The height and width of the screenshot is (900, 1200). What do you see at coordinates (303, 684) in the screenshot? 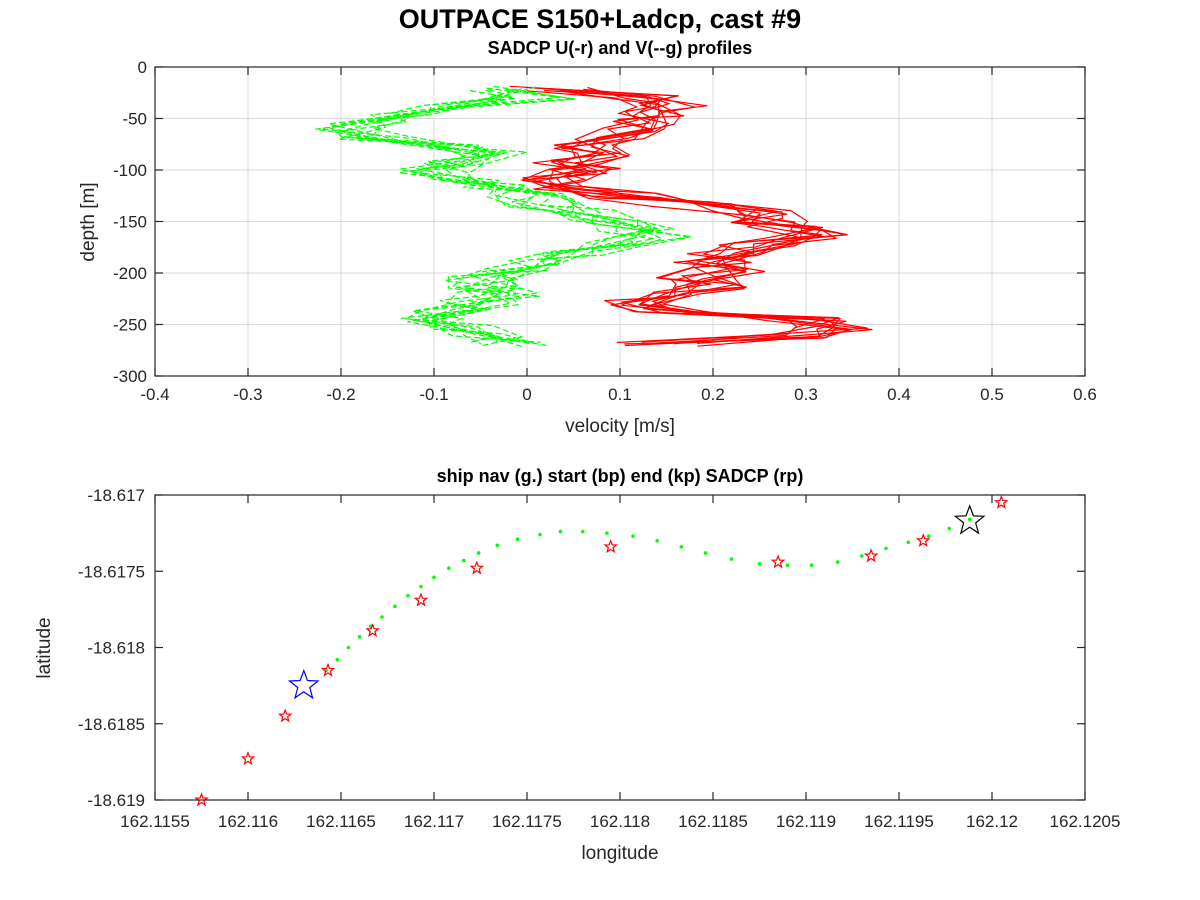
I see `start-star-marker` at bounding box center [303, 684].